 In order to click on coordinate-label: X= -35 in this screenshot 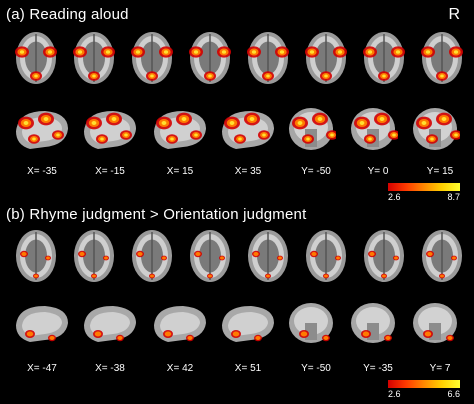, I will do `click(42, 171)`.